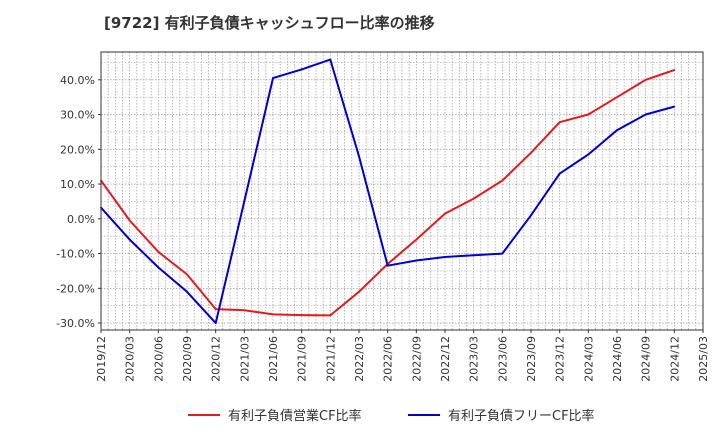 The height and width of the screenshot is (440, 720). Describe the element at coordinates (244, 359) in the screenshot. I see `x-tick-label: 2021/03` at that location.